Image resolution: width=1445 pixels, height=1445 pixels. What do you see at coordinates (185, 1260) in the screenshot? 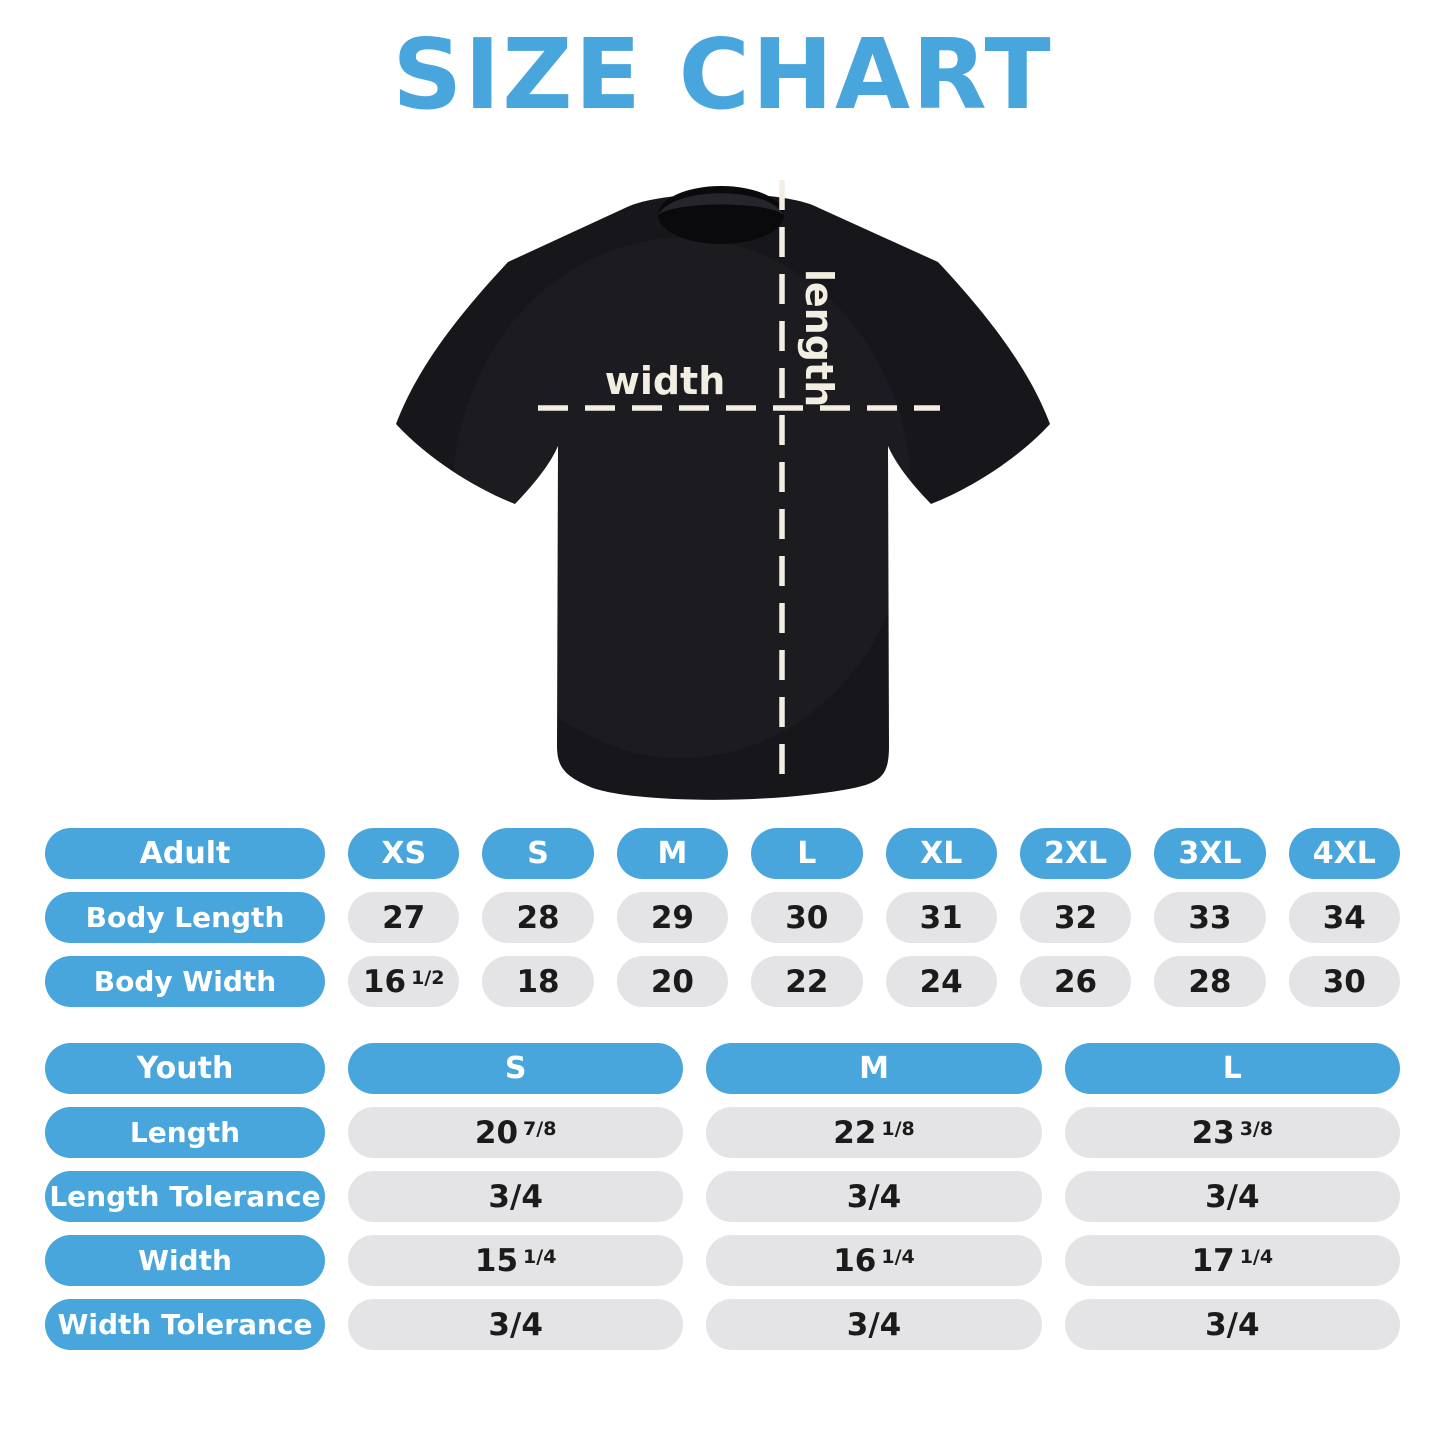
I see `row-label: Width` at bounding box center [185, 1260].